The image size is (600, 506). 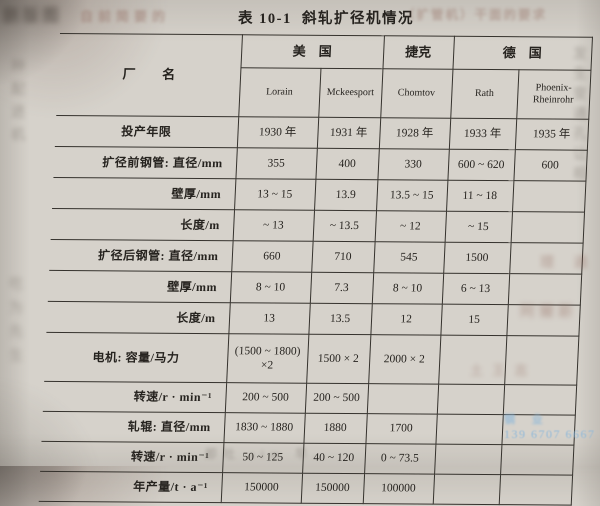 What do you see at coordinates (418, 52) in the screenshot?
I see `country-header: 捷克` at bounding box center [418, 52].